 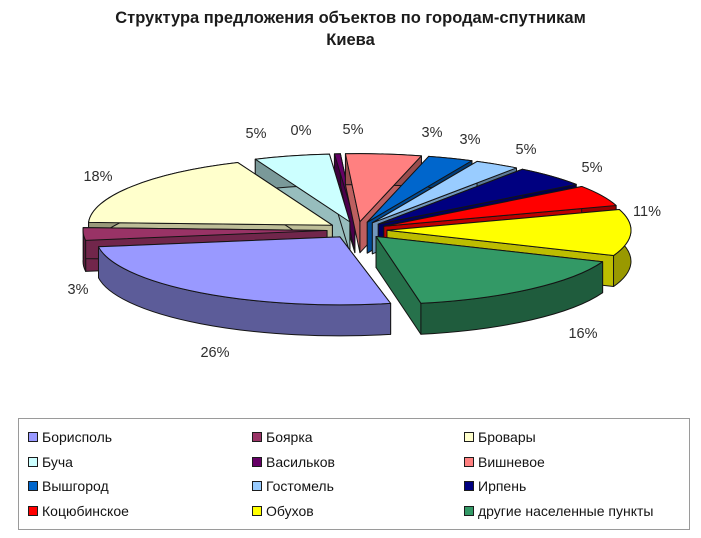 I want to click on legend-label-1: Боярка, so click(x=289, y=437).